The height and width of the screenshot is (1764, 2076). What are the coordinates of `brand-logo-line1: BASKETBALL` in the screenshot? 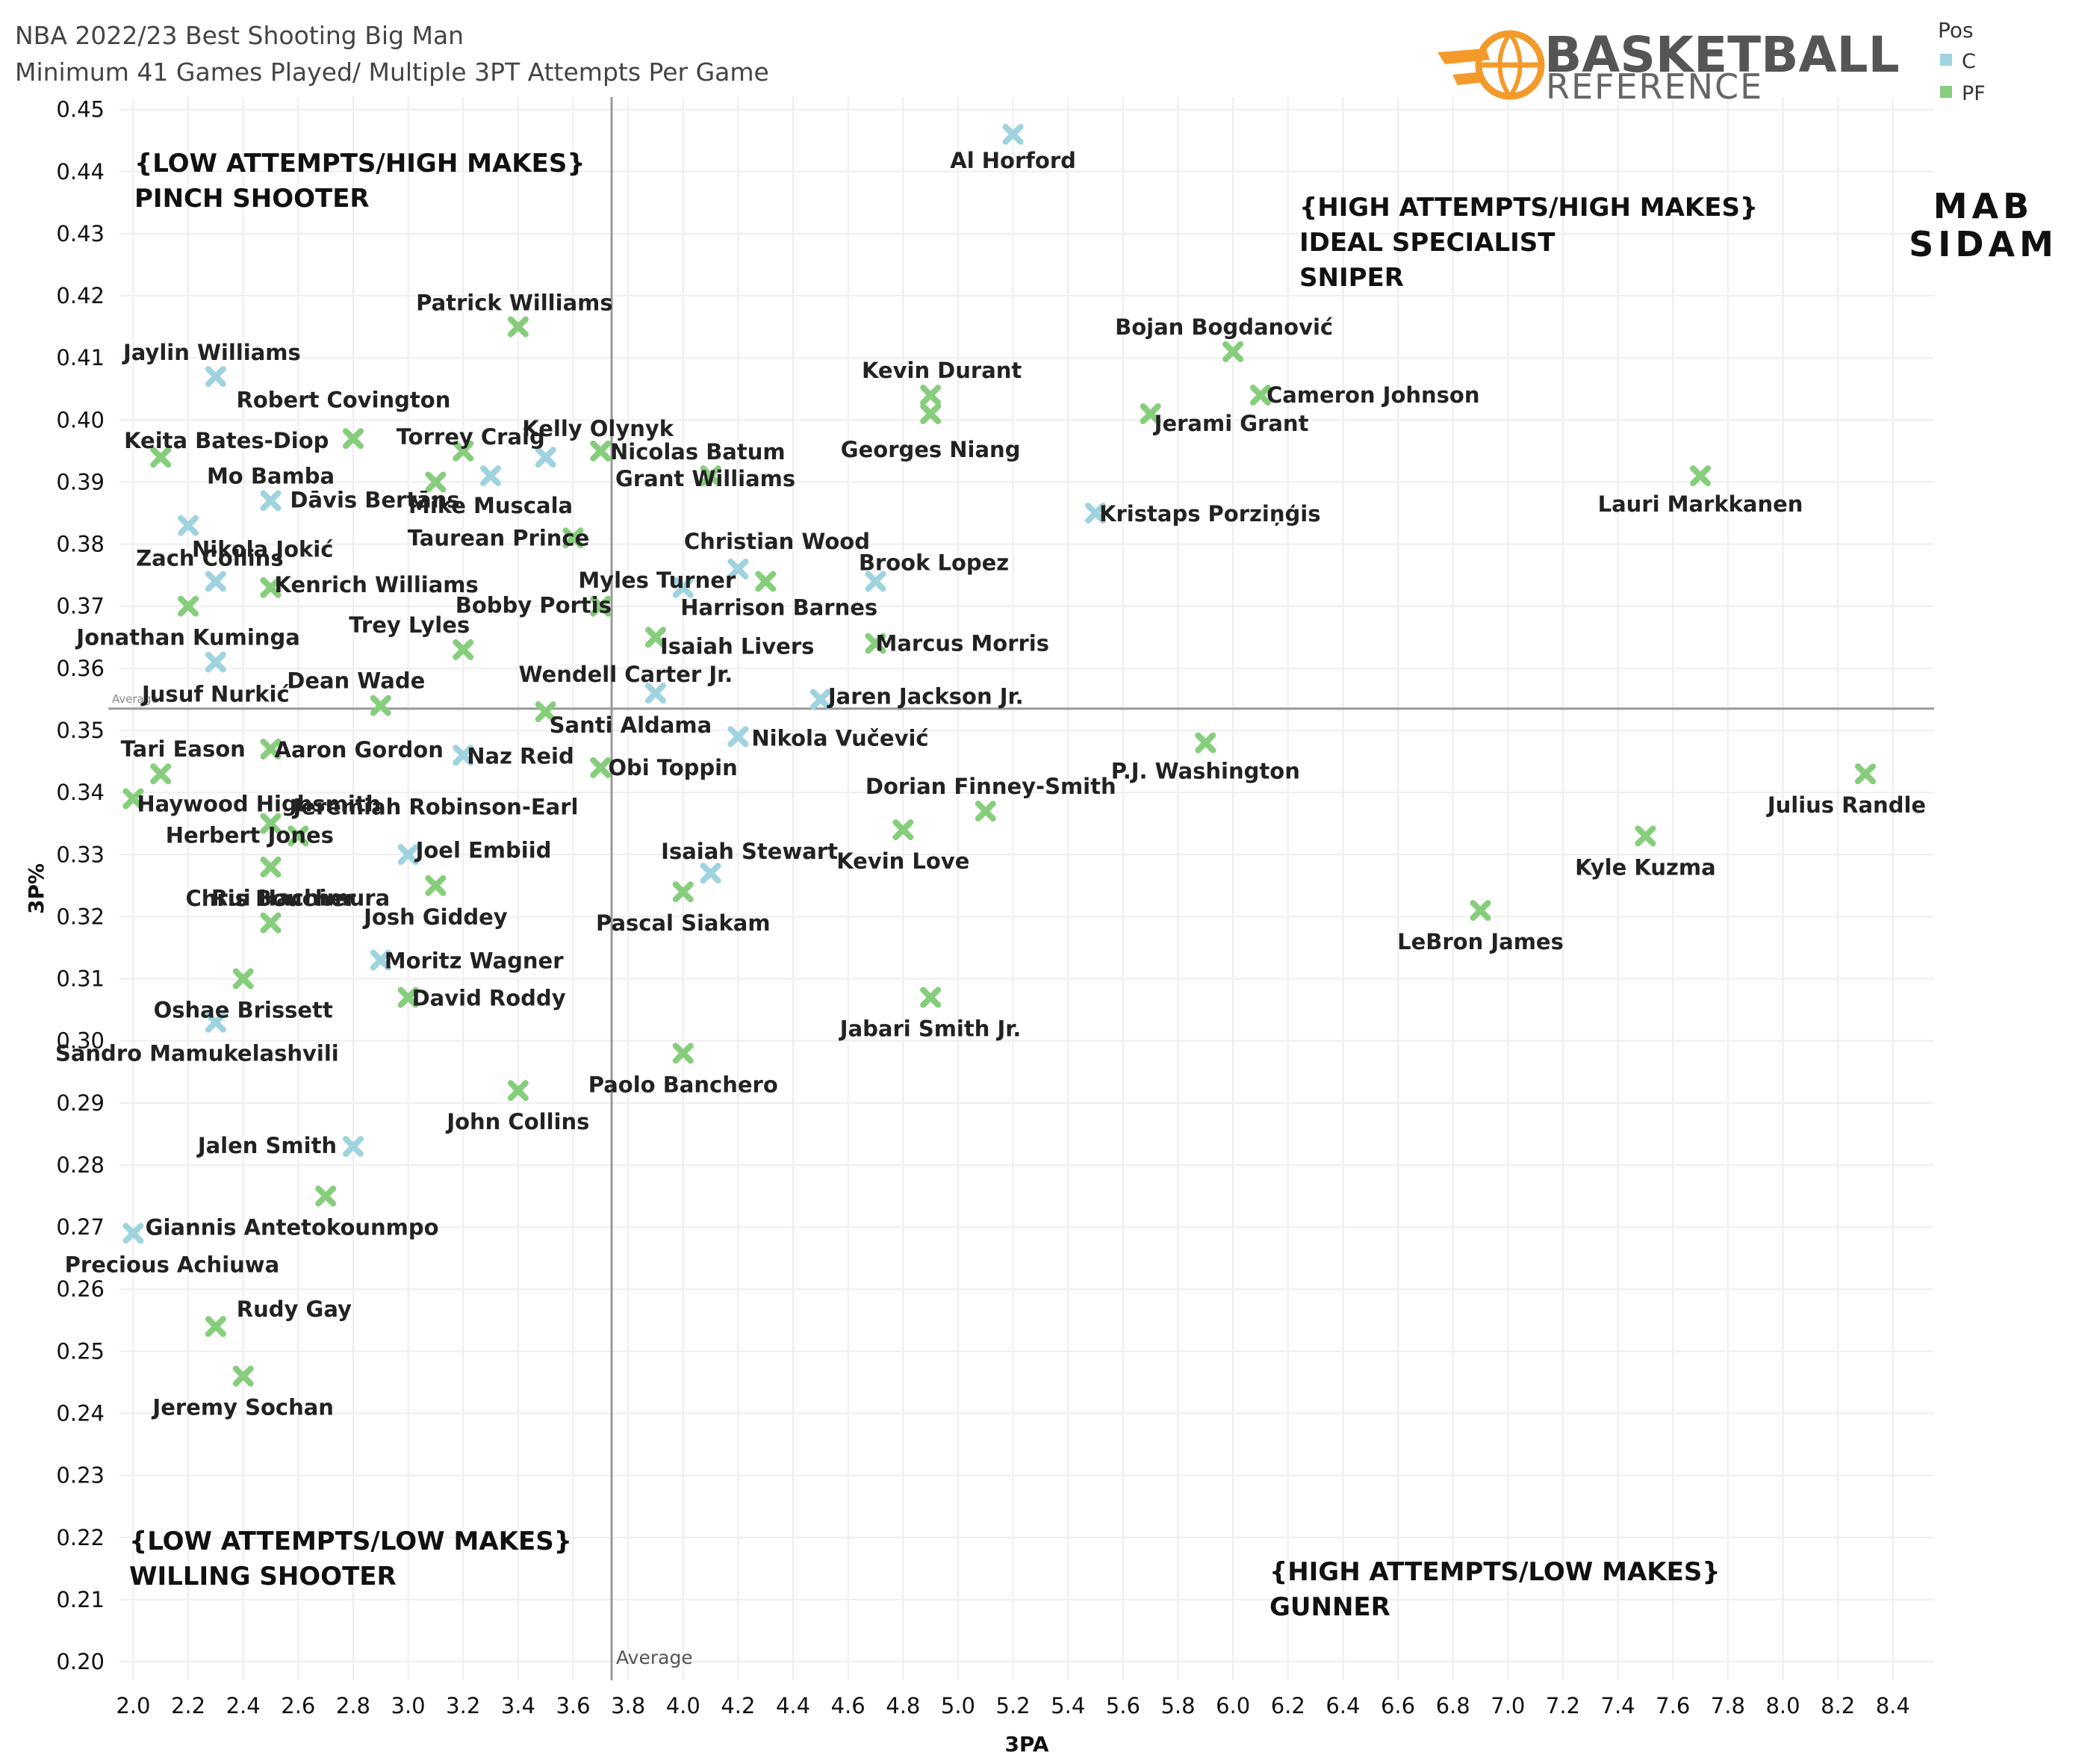 It's located at (1722, 55).